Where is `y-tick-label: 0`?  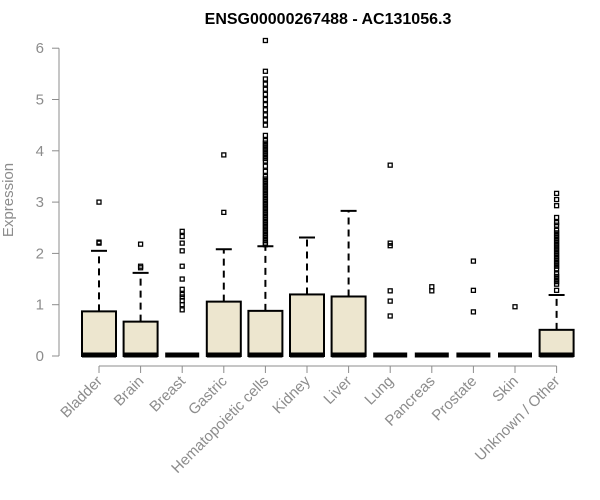
y-tick-label: 0 is located at coordinates (40, 356).